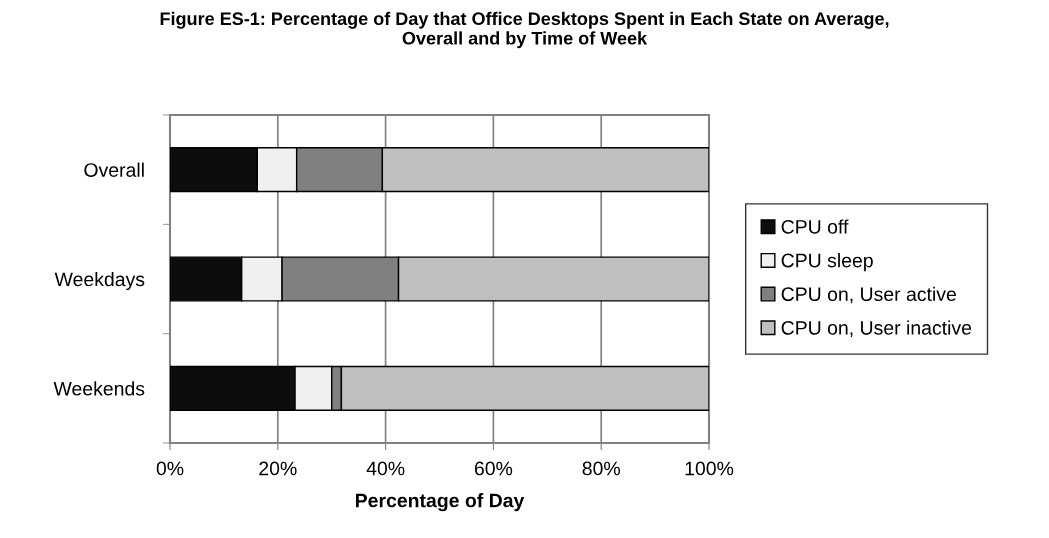 This screenshot has height=538, width=1049. What do you see at coordinates (493, 468) in the screenshot?
I see `x-tick-label: 60%` at bounding box center [493, 468].